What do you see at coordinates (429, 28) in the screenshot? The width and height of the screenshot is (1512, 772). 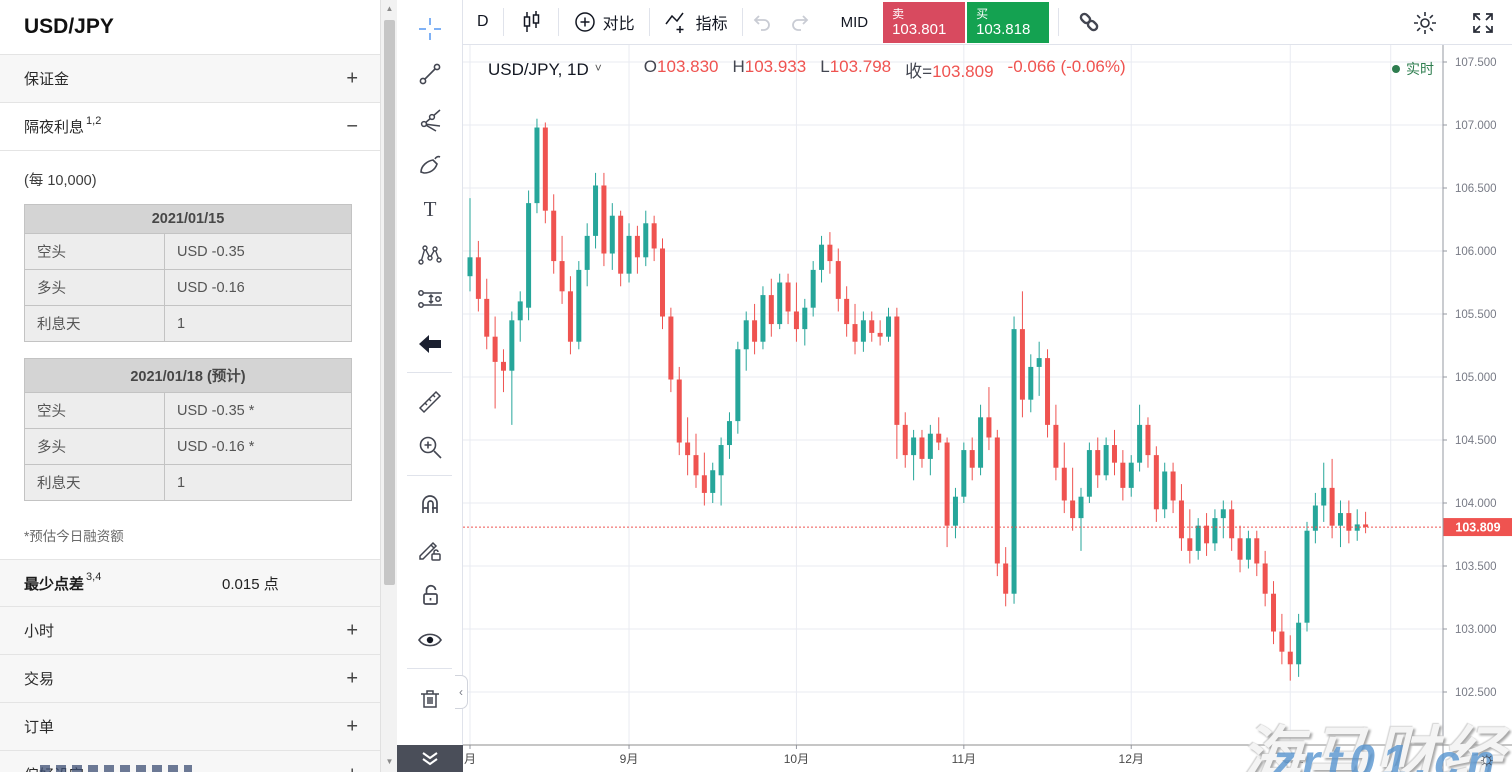 I see `crosshair-tool` at bounding box center [429, 28].